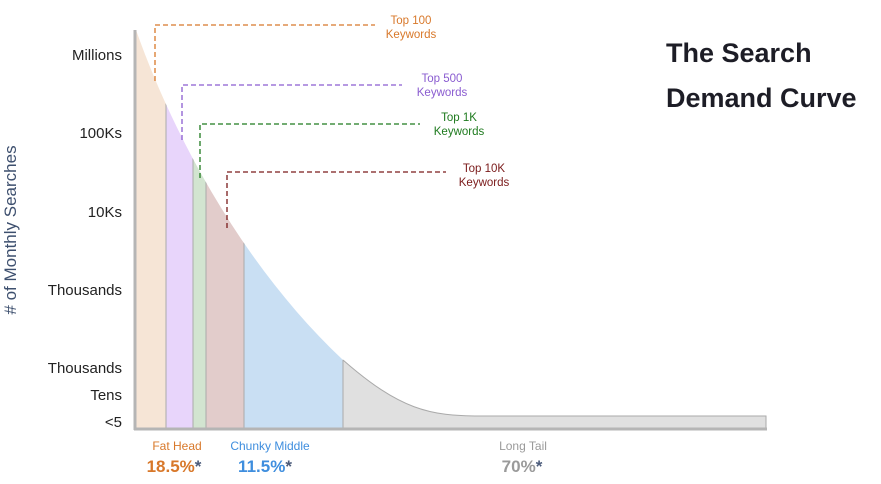  I want to click on annotation-top-500: Top 500 Keywords, so click(442, 86).